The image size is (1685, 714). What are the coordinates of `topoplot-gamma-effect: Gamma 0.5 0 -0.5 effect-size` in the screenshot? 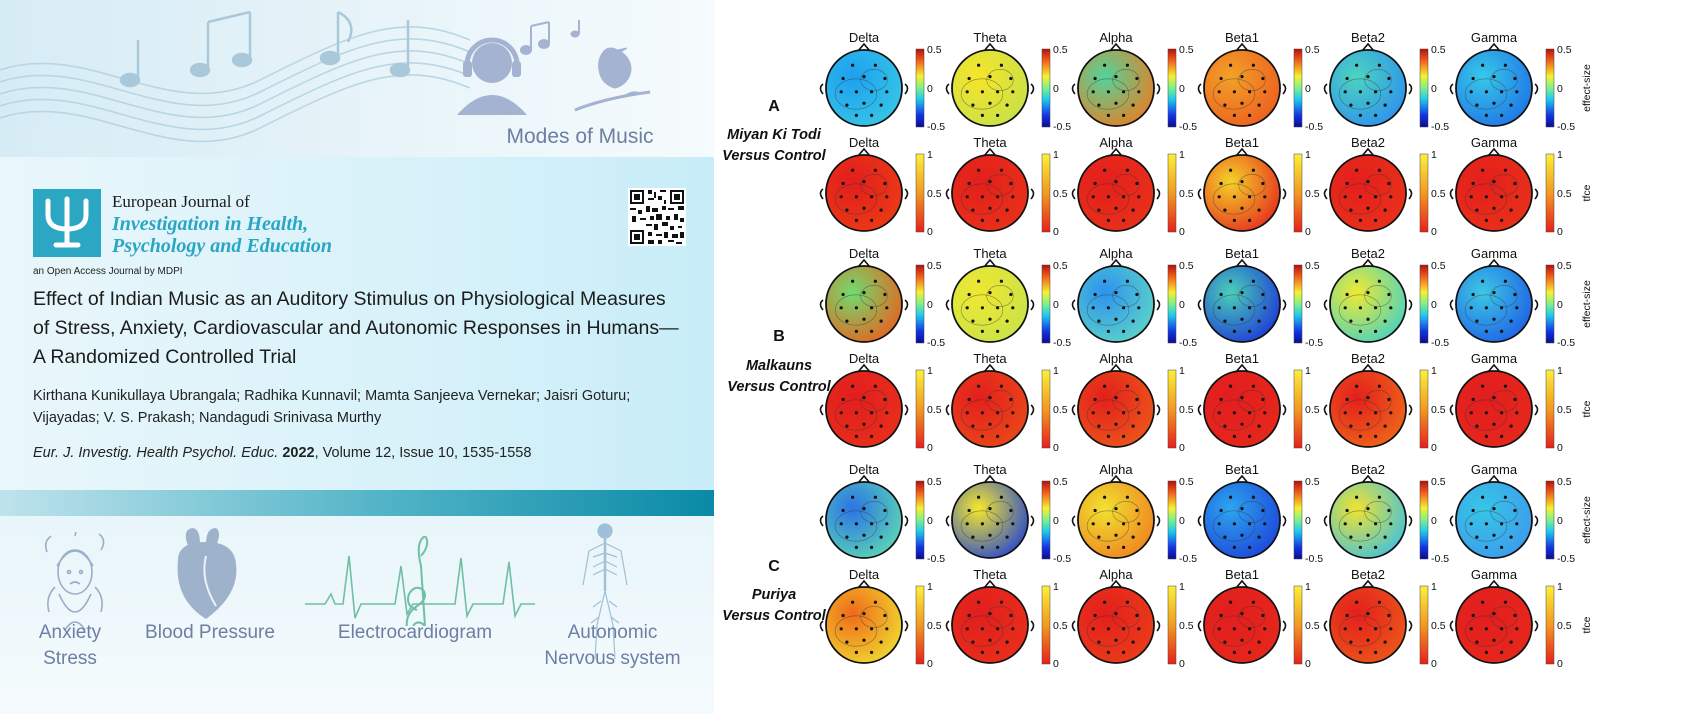 It's located at (1521, 513).